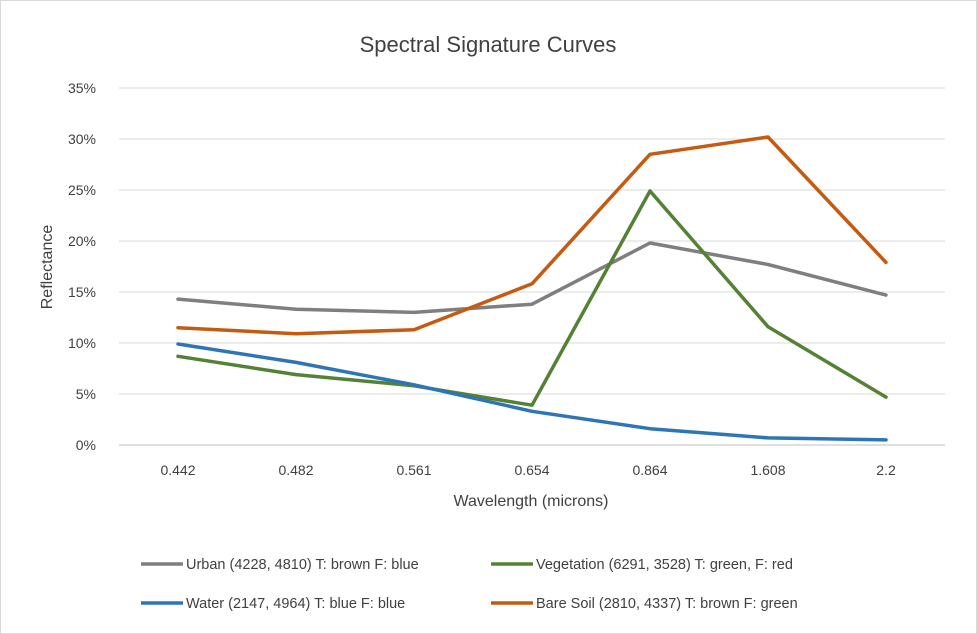 The height and width of the screenshot is (634, 977). I want to click on legend-label: Water (2147, 4964) T: blue F: blue, so click(295, 604).